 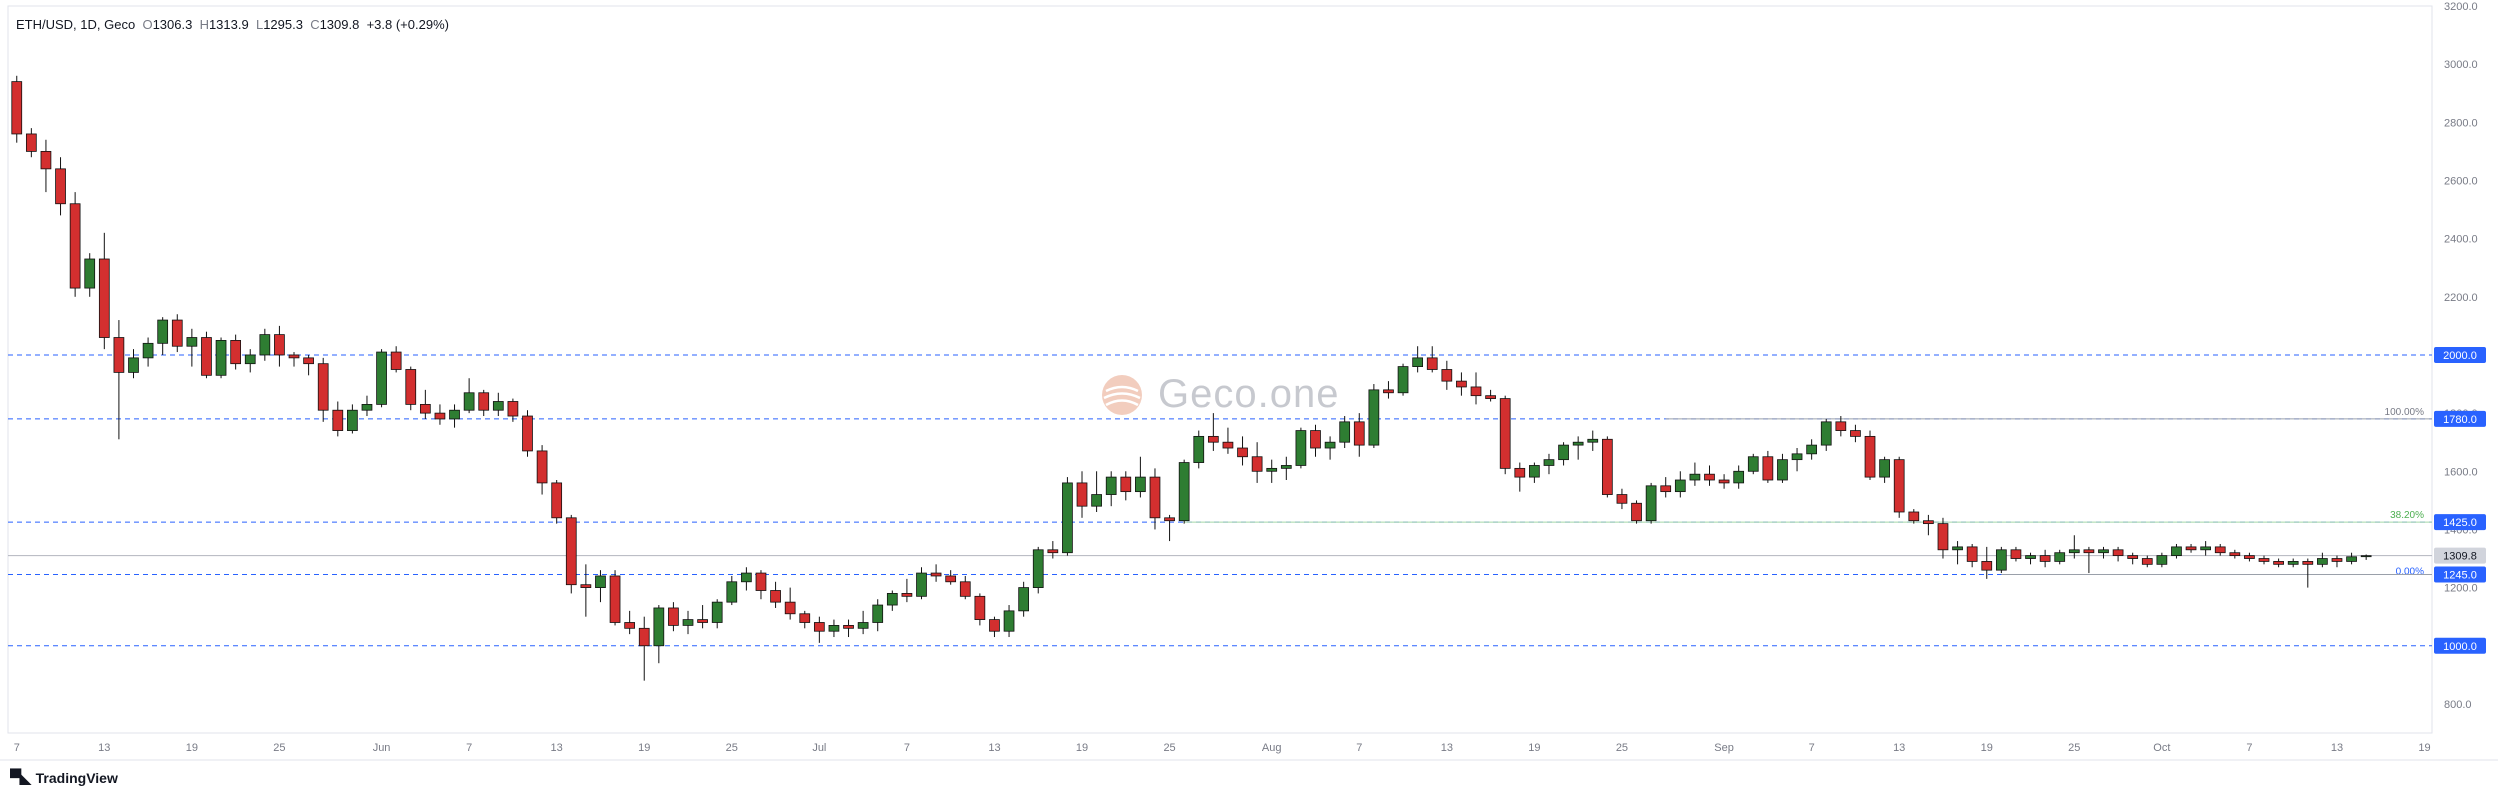 What do you see at coordinates (2460, 356) in the screenshot?
I see `level-label: 2000.0` at bounding box center [2460, 356].